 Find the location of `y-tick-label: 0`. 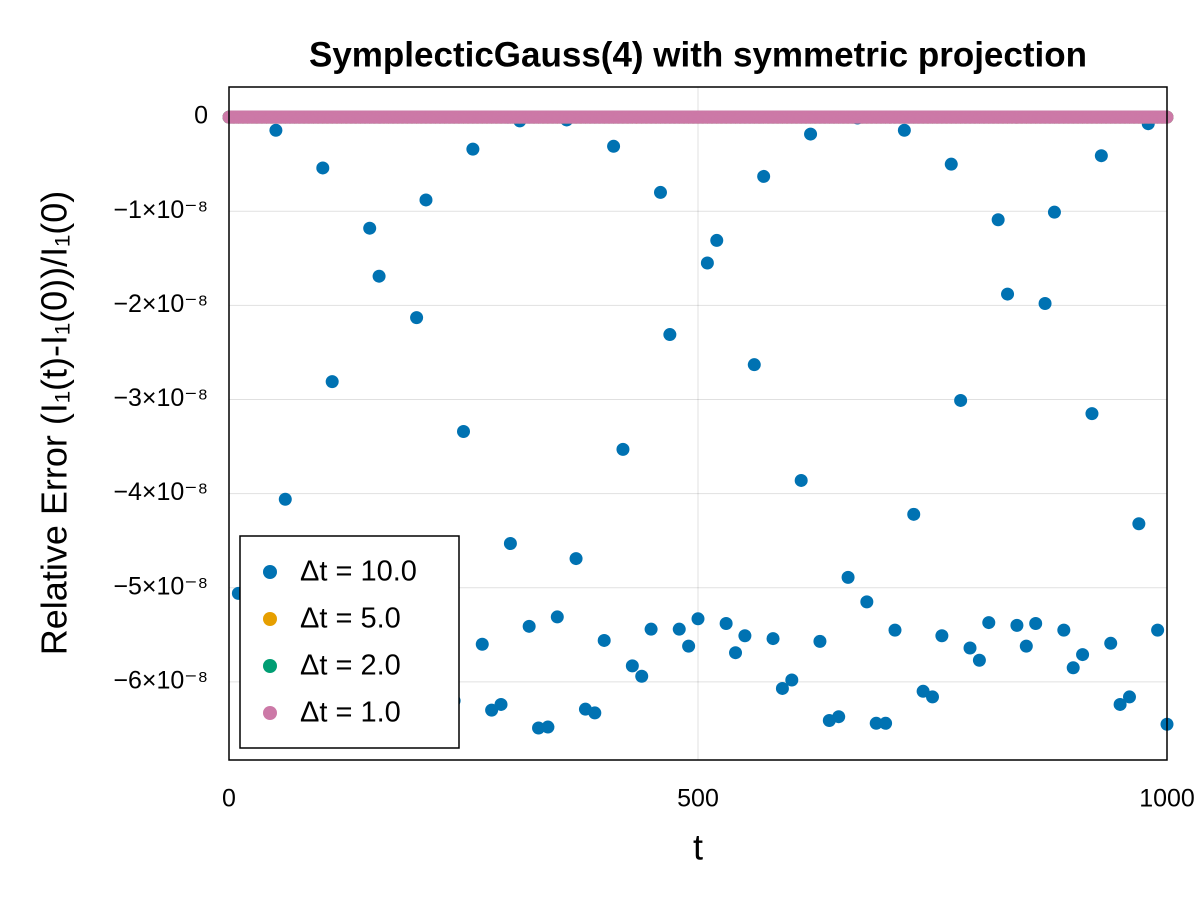

y-tick-label: 0 is located at coordinates (201, 116).